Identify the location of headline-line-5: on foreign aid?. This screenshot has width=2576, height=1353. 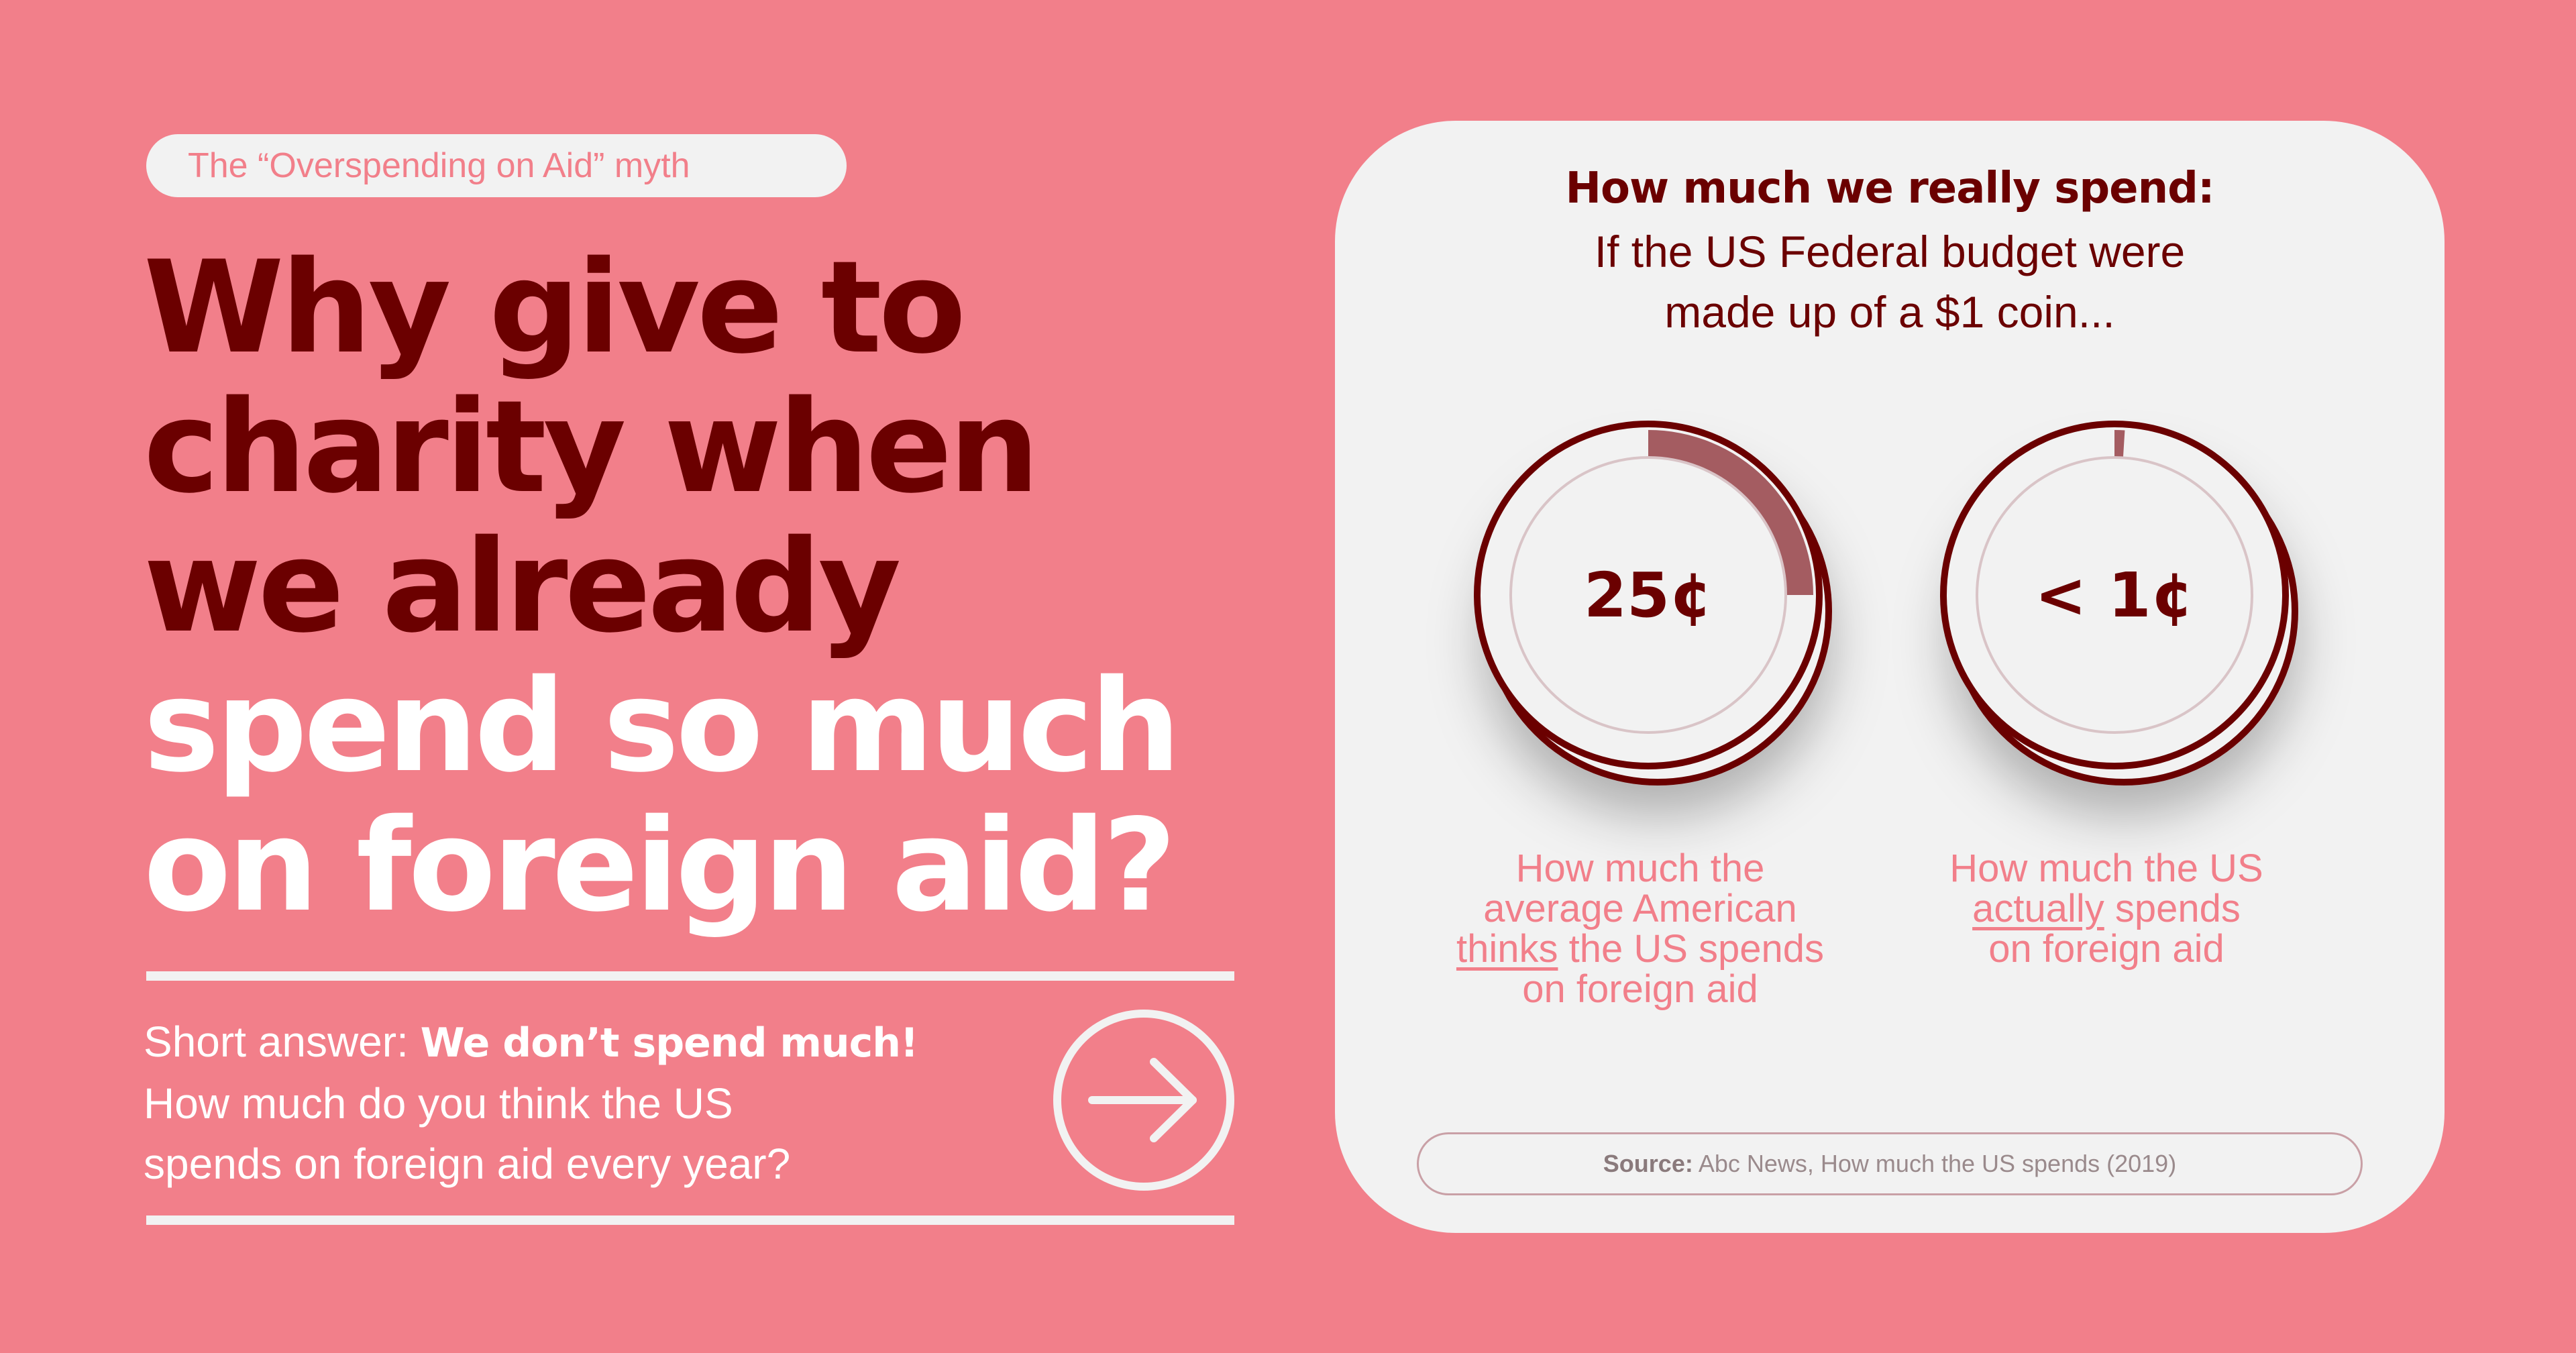
(660, 866).